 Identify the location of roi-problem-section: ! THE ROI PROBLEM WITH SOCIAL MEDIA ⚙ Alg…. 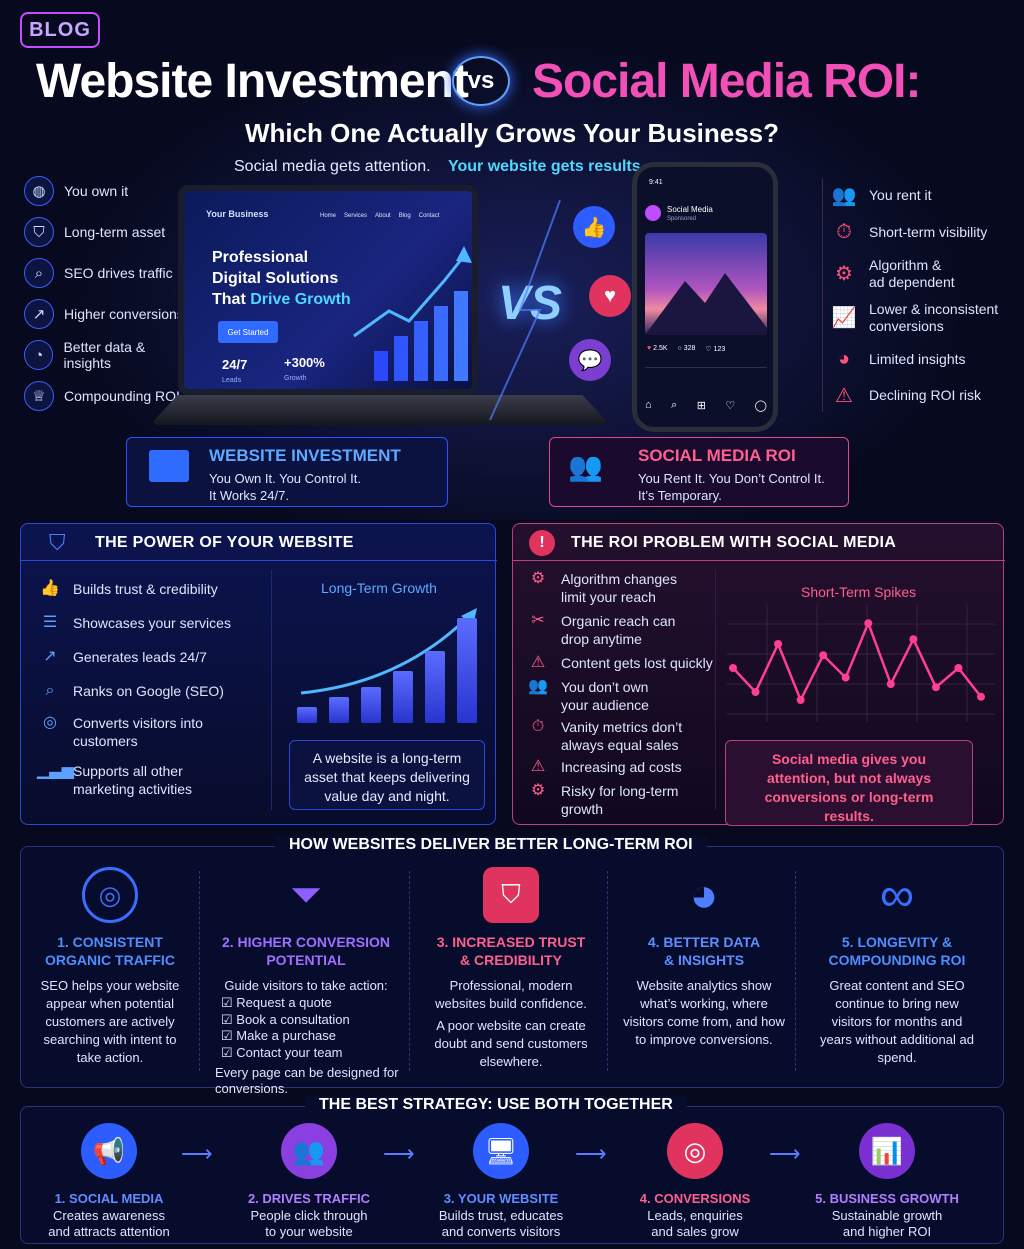
(758, 674).